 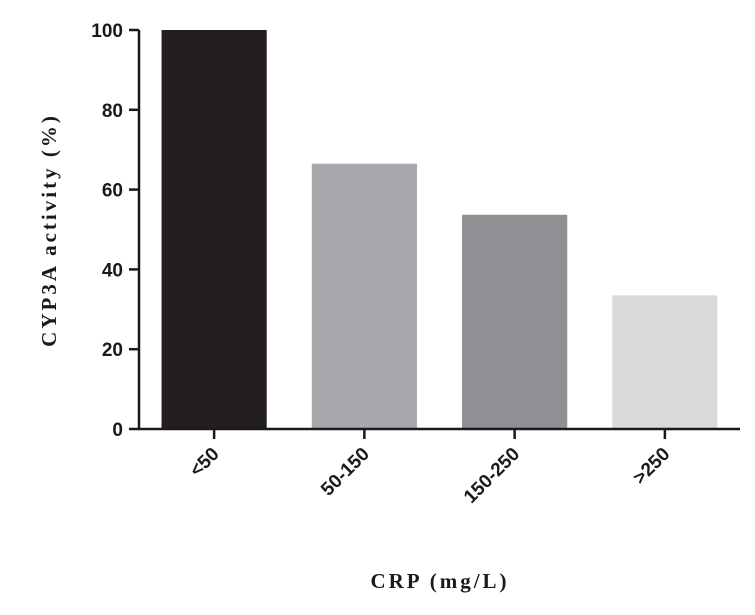 I want to click on x-axis-title: CRP (mg/L), so click(x=439, y=581).